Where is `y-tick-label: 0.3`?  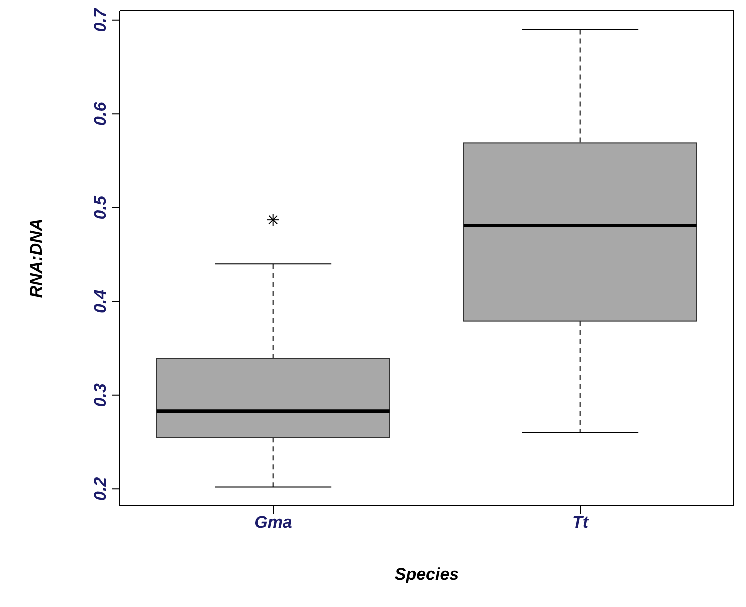
y-tick-label: 0.3 is located at coordinates (100, 395).